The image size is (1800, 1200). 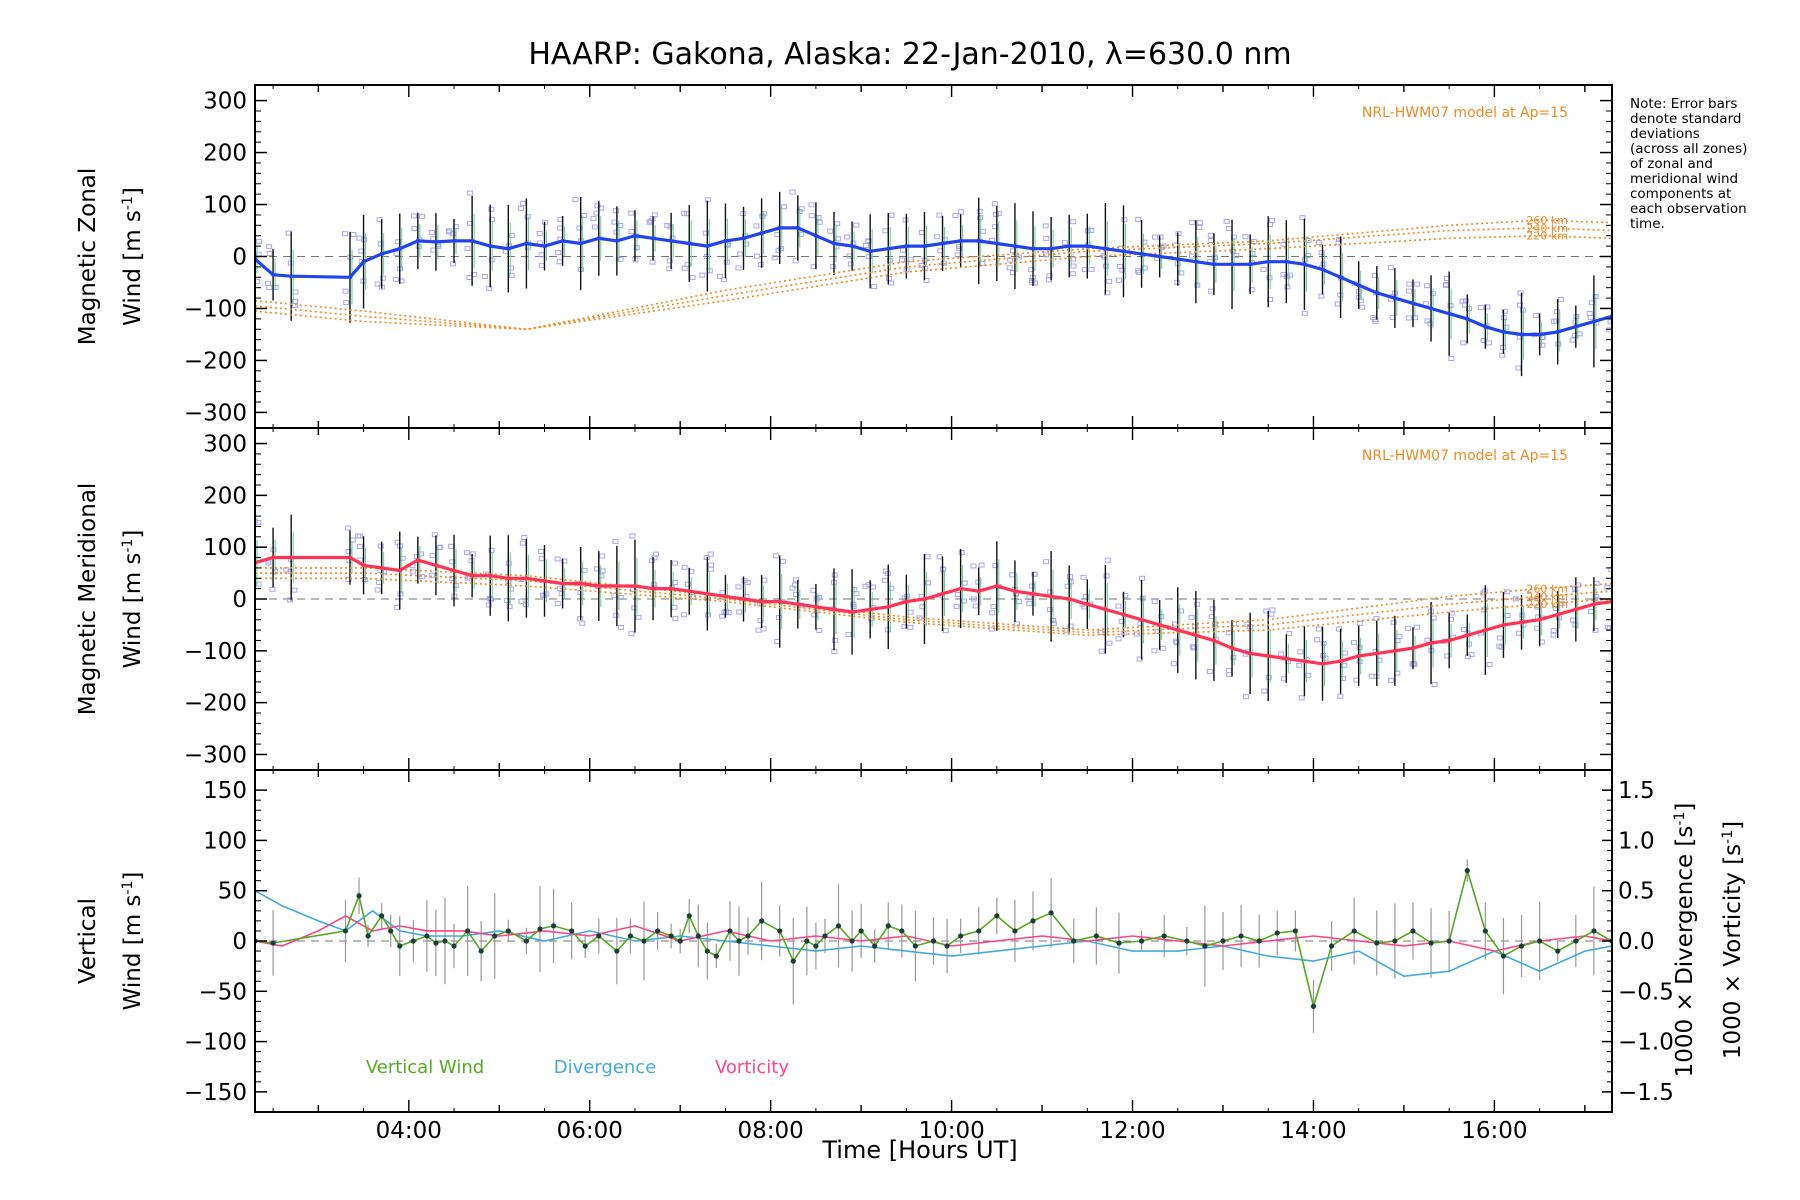 What do you see at coordinates (951, 1131) in the screenshot?
I see `x-tick-label: 10:00` at bounding box center [951, 1131].